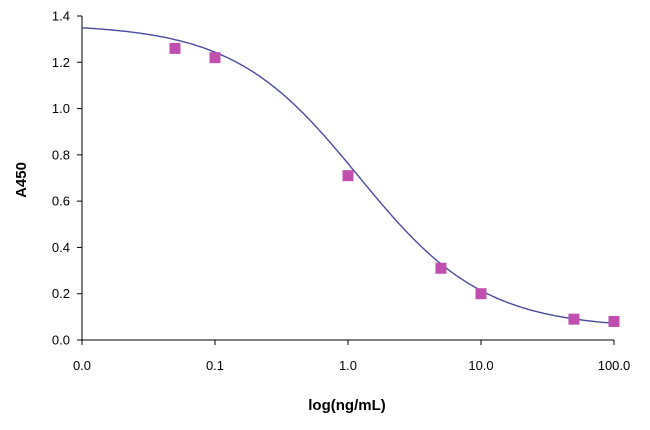 This screenshot has width=650, height=430. What do you see at coordinates (61, 16) in the screenshot?
I see `y-tick-label: 1.4` at bounding box center [61, 16].